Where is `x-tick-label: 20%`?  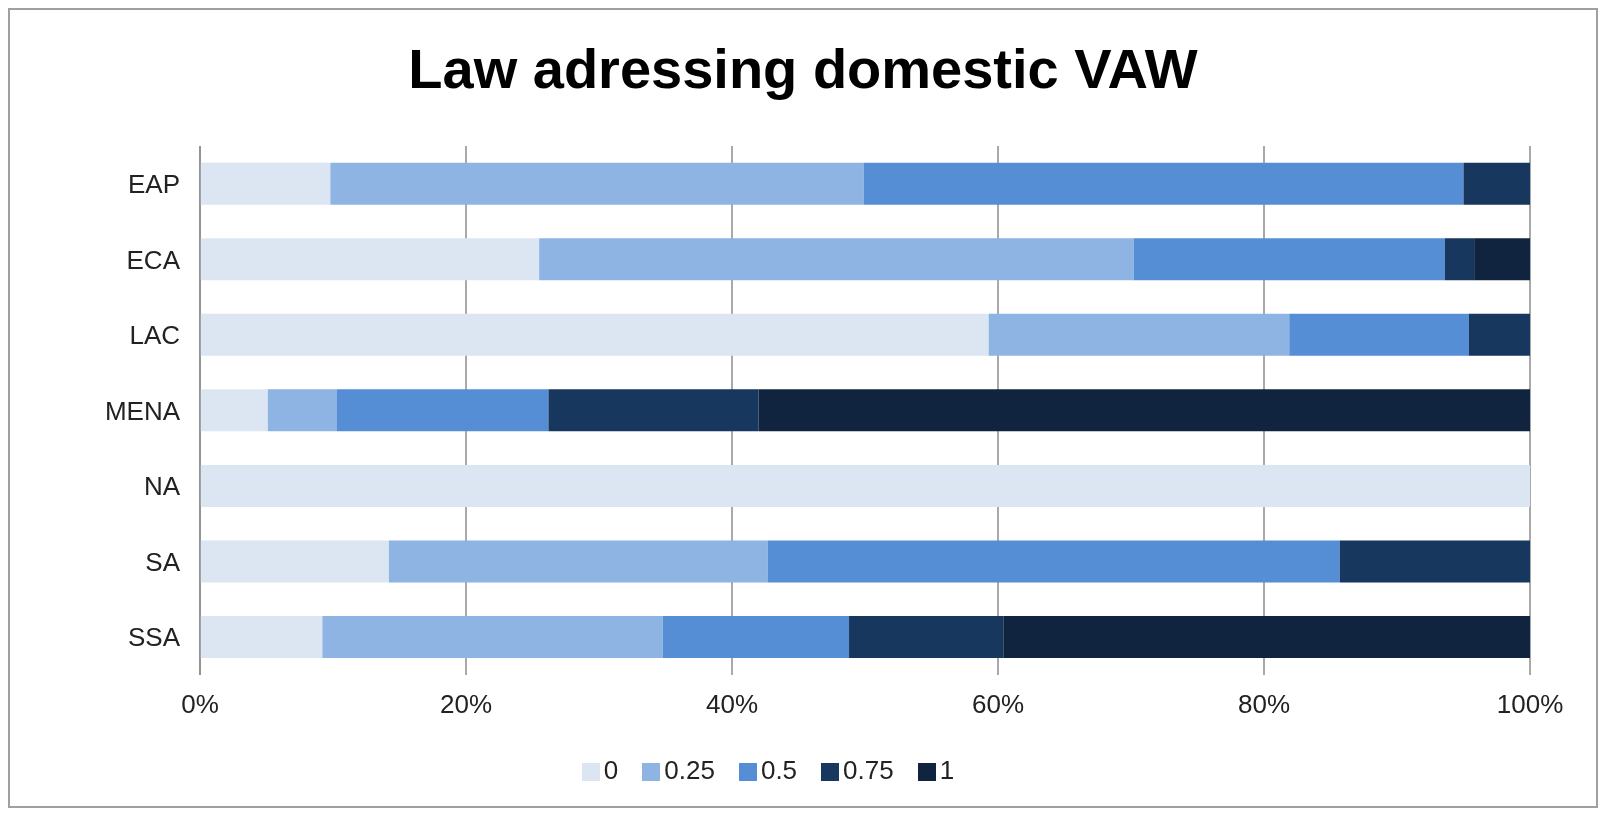
x-tick-label: 20% is located at coordinates (466, 704).